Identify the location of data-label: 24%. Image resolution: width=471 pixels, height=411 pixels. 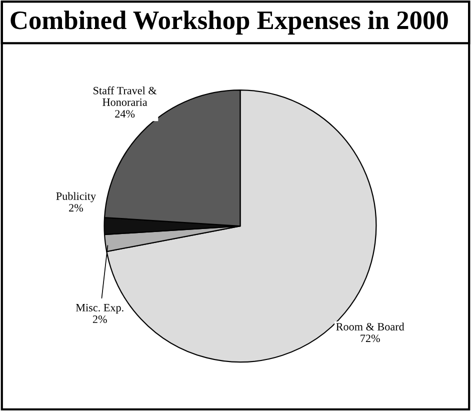
(125, 114).